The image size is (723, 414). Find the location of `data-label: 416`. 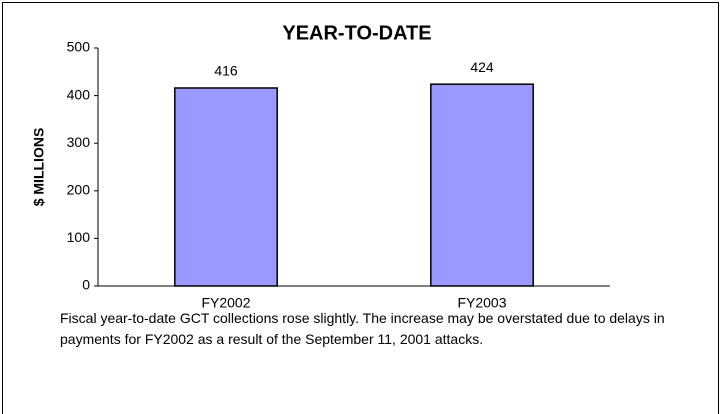

data-label: 416 is located at coordinates (226, 71).